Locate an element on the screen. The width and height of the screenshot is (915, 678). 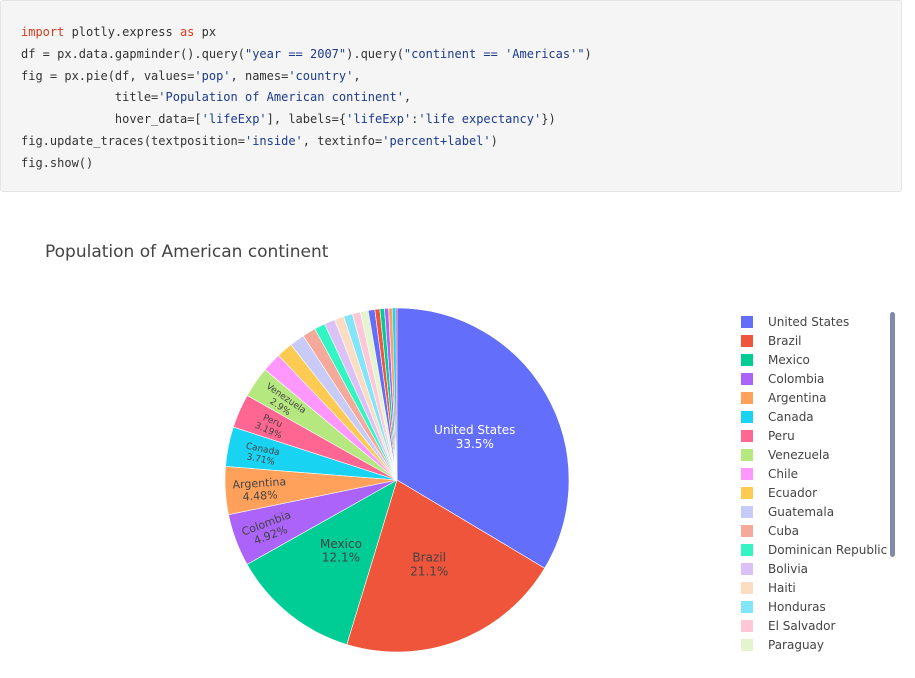
legend-label: Dominican Republic is located at coordinates (828, 550).